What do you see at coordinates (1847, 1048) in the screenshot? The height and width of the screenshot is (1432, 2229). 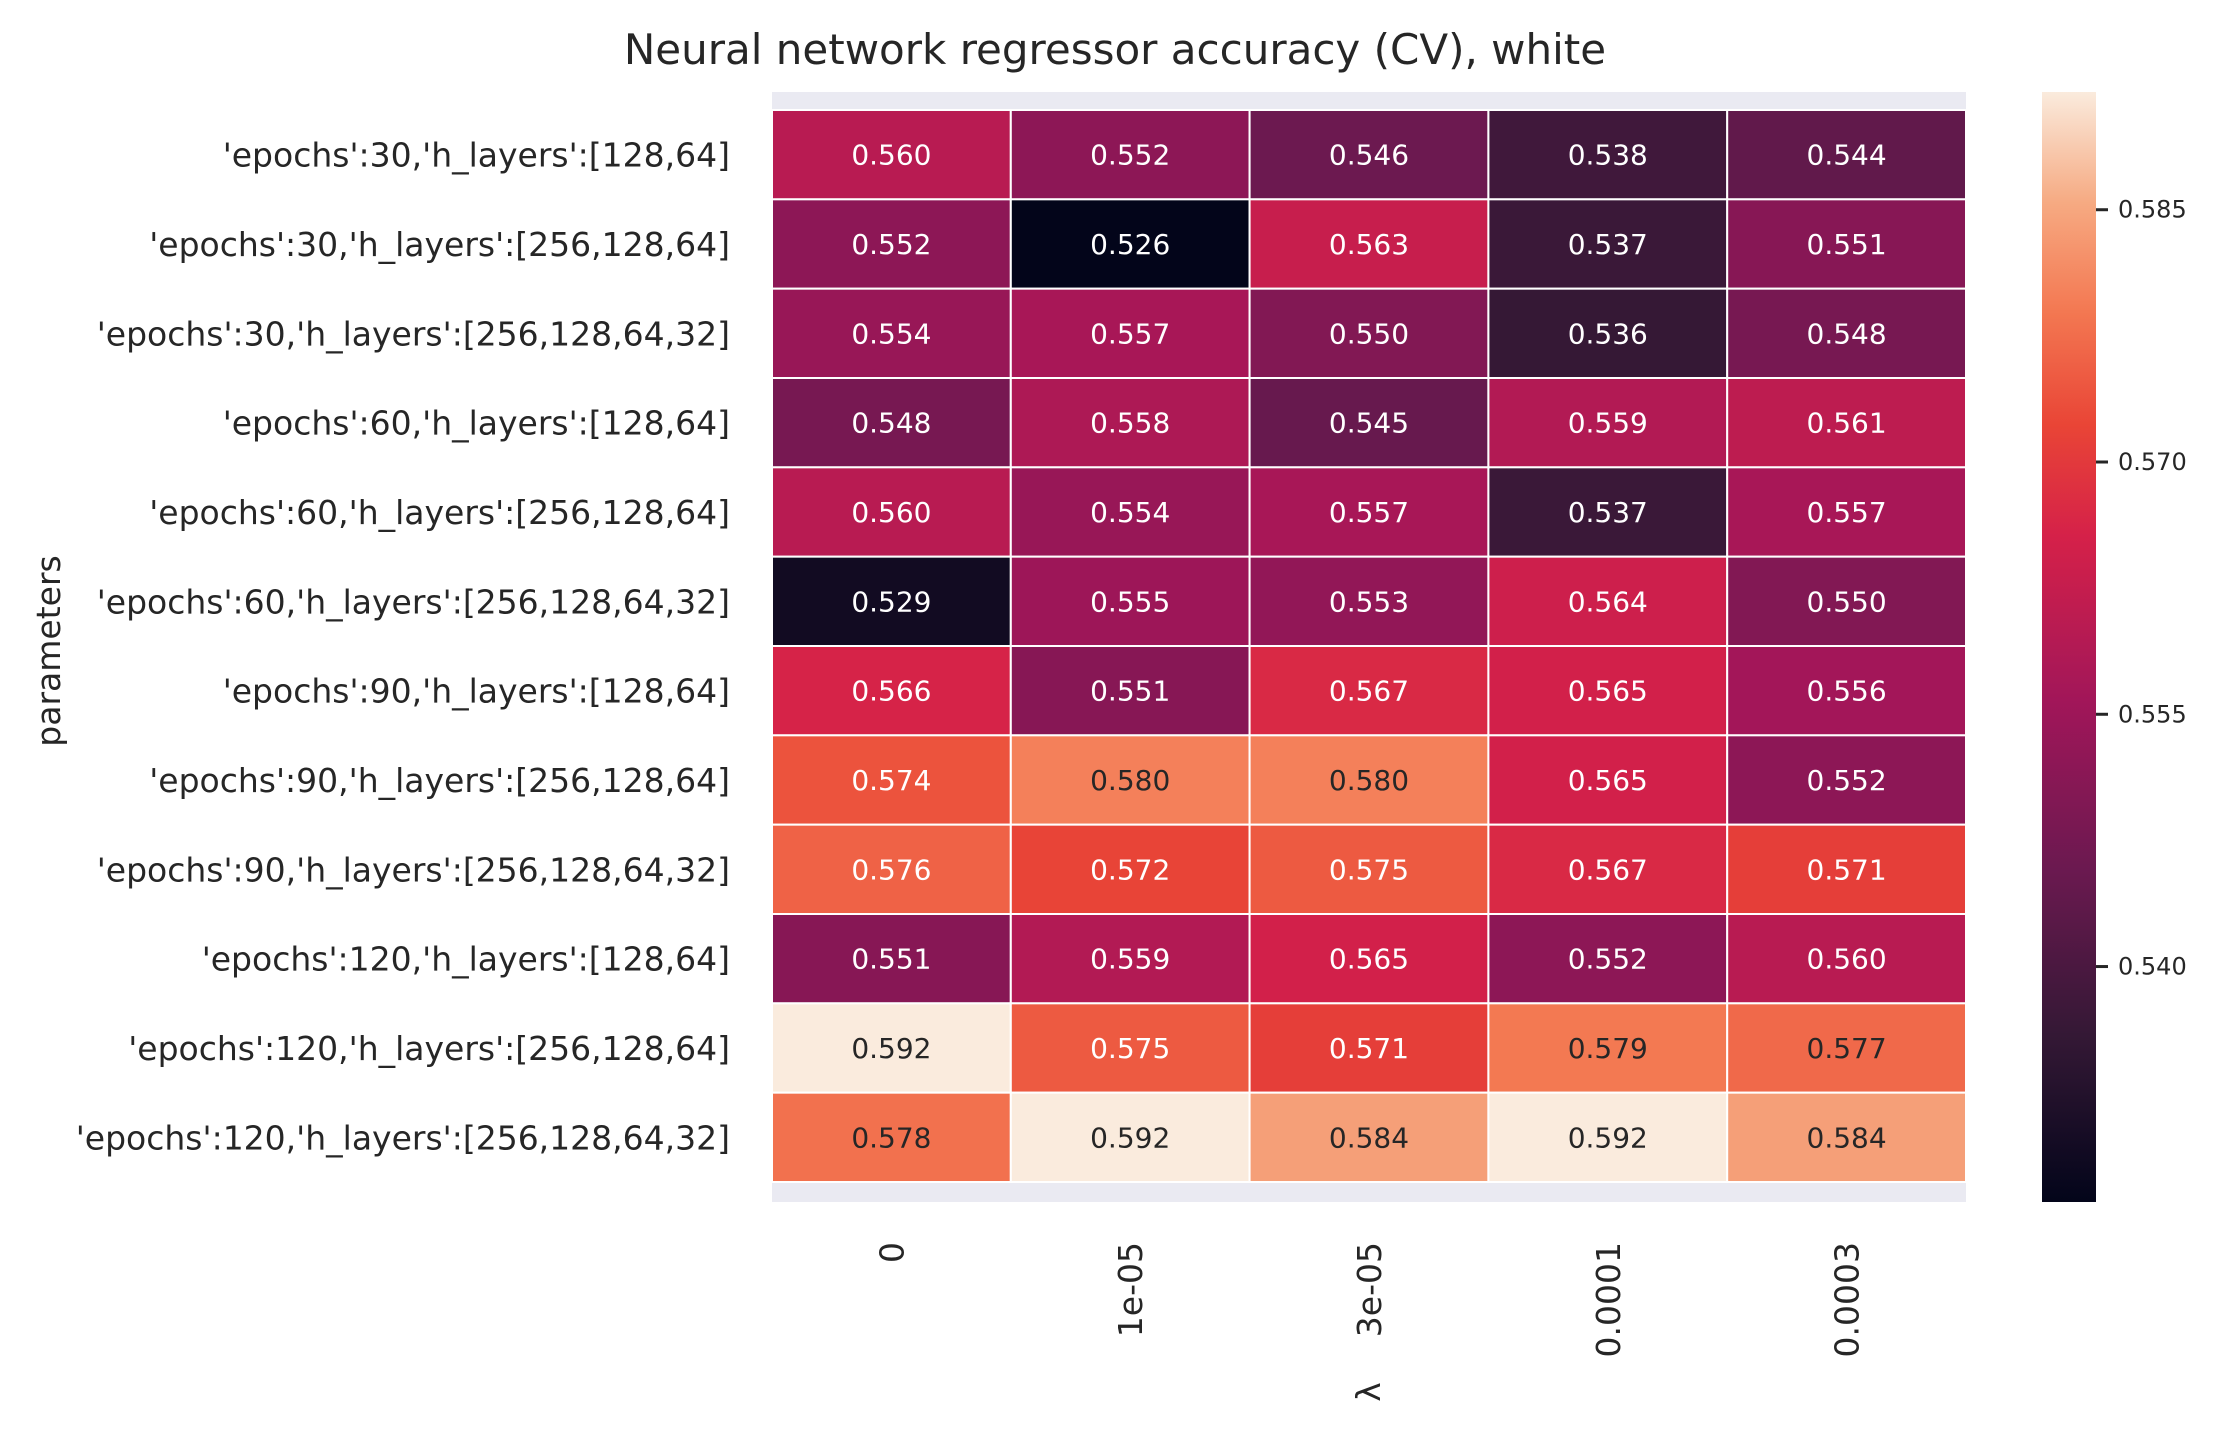 I see `cell-value-label: 0.577` at bounding box center [1847, 1048].